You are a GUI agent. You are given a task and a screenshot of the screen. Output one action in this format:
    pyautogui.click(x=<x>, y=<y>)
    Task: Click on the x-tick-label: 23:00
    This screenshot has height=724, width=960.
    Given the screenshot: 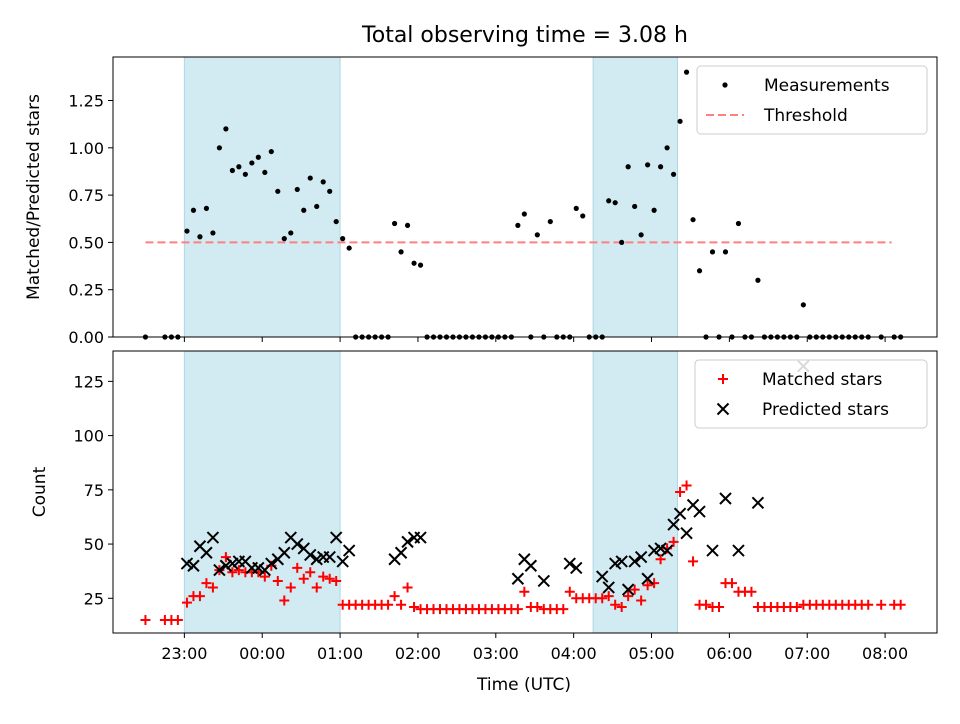 What is the action you would take?
    pyautogui.click(x=184, y=653)
    